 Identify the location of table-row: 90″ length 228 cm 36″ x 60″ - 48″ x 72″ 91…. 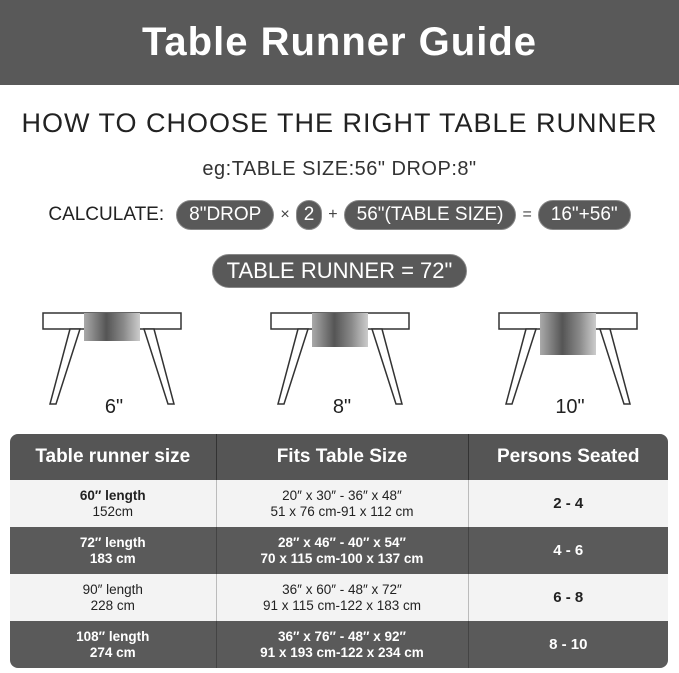
(339, 597).